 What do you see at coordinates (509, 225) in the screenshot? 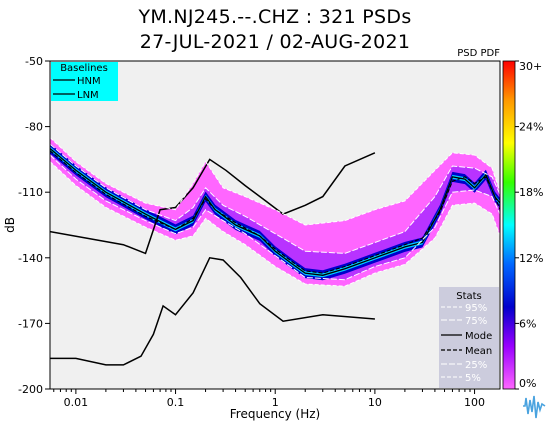
I see `colorbar` at bounding box center [509, 225].